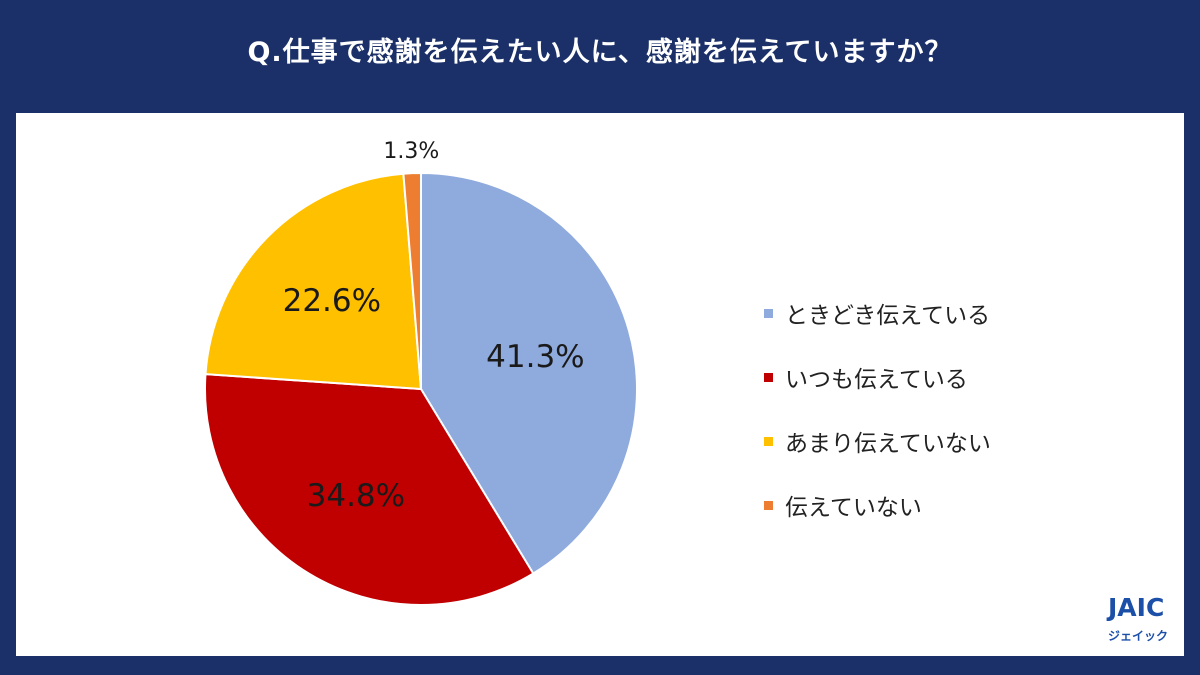  Describe the element at coordinates (332, 301) in the screenshot. I see `slice-label-2: 22.6%` at that location.